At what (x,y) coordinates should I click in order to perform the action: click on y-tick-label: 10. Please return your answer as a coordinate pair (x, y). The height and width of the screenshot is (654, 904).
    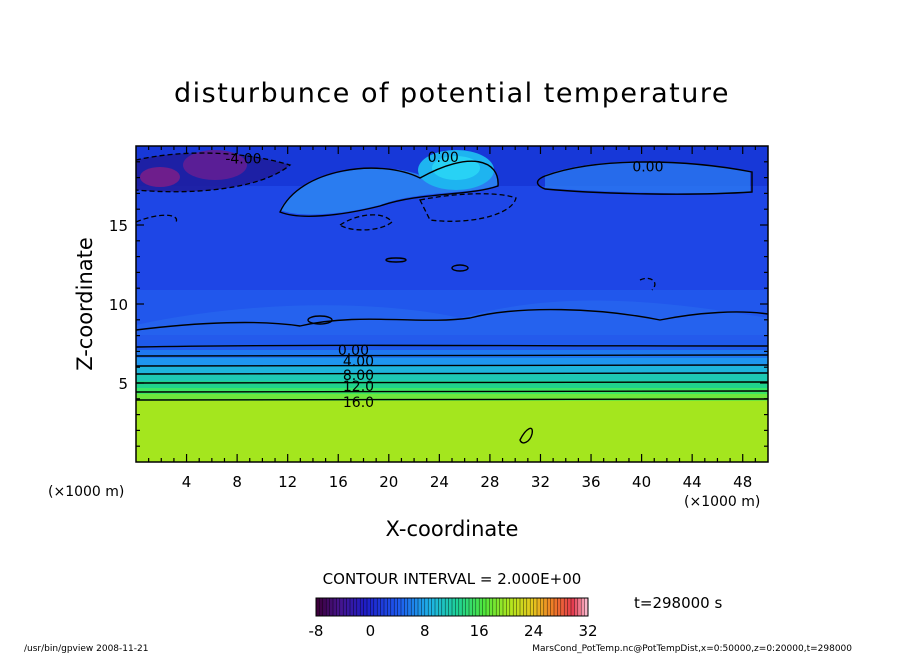
    Looking at the image, I should click on (118, 305).